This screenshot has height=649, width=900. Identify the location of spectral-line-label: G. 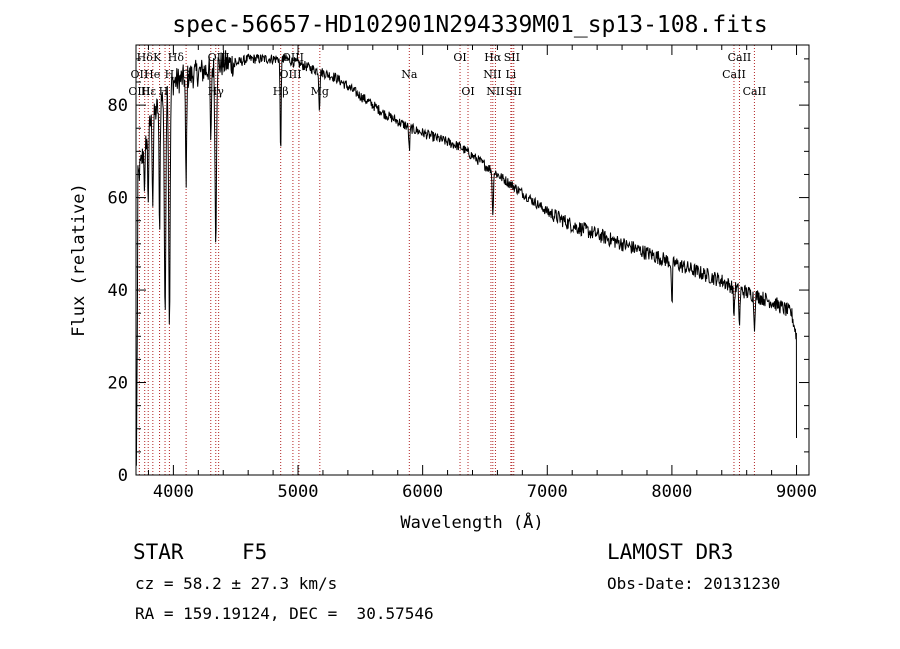
(185, 74).